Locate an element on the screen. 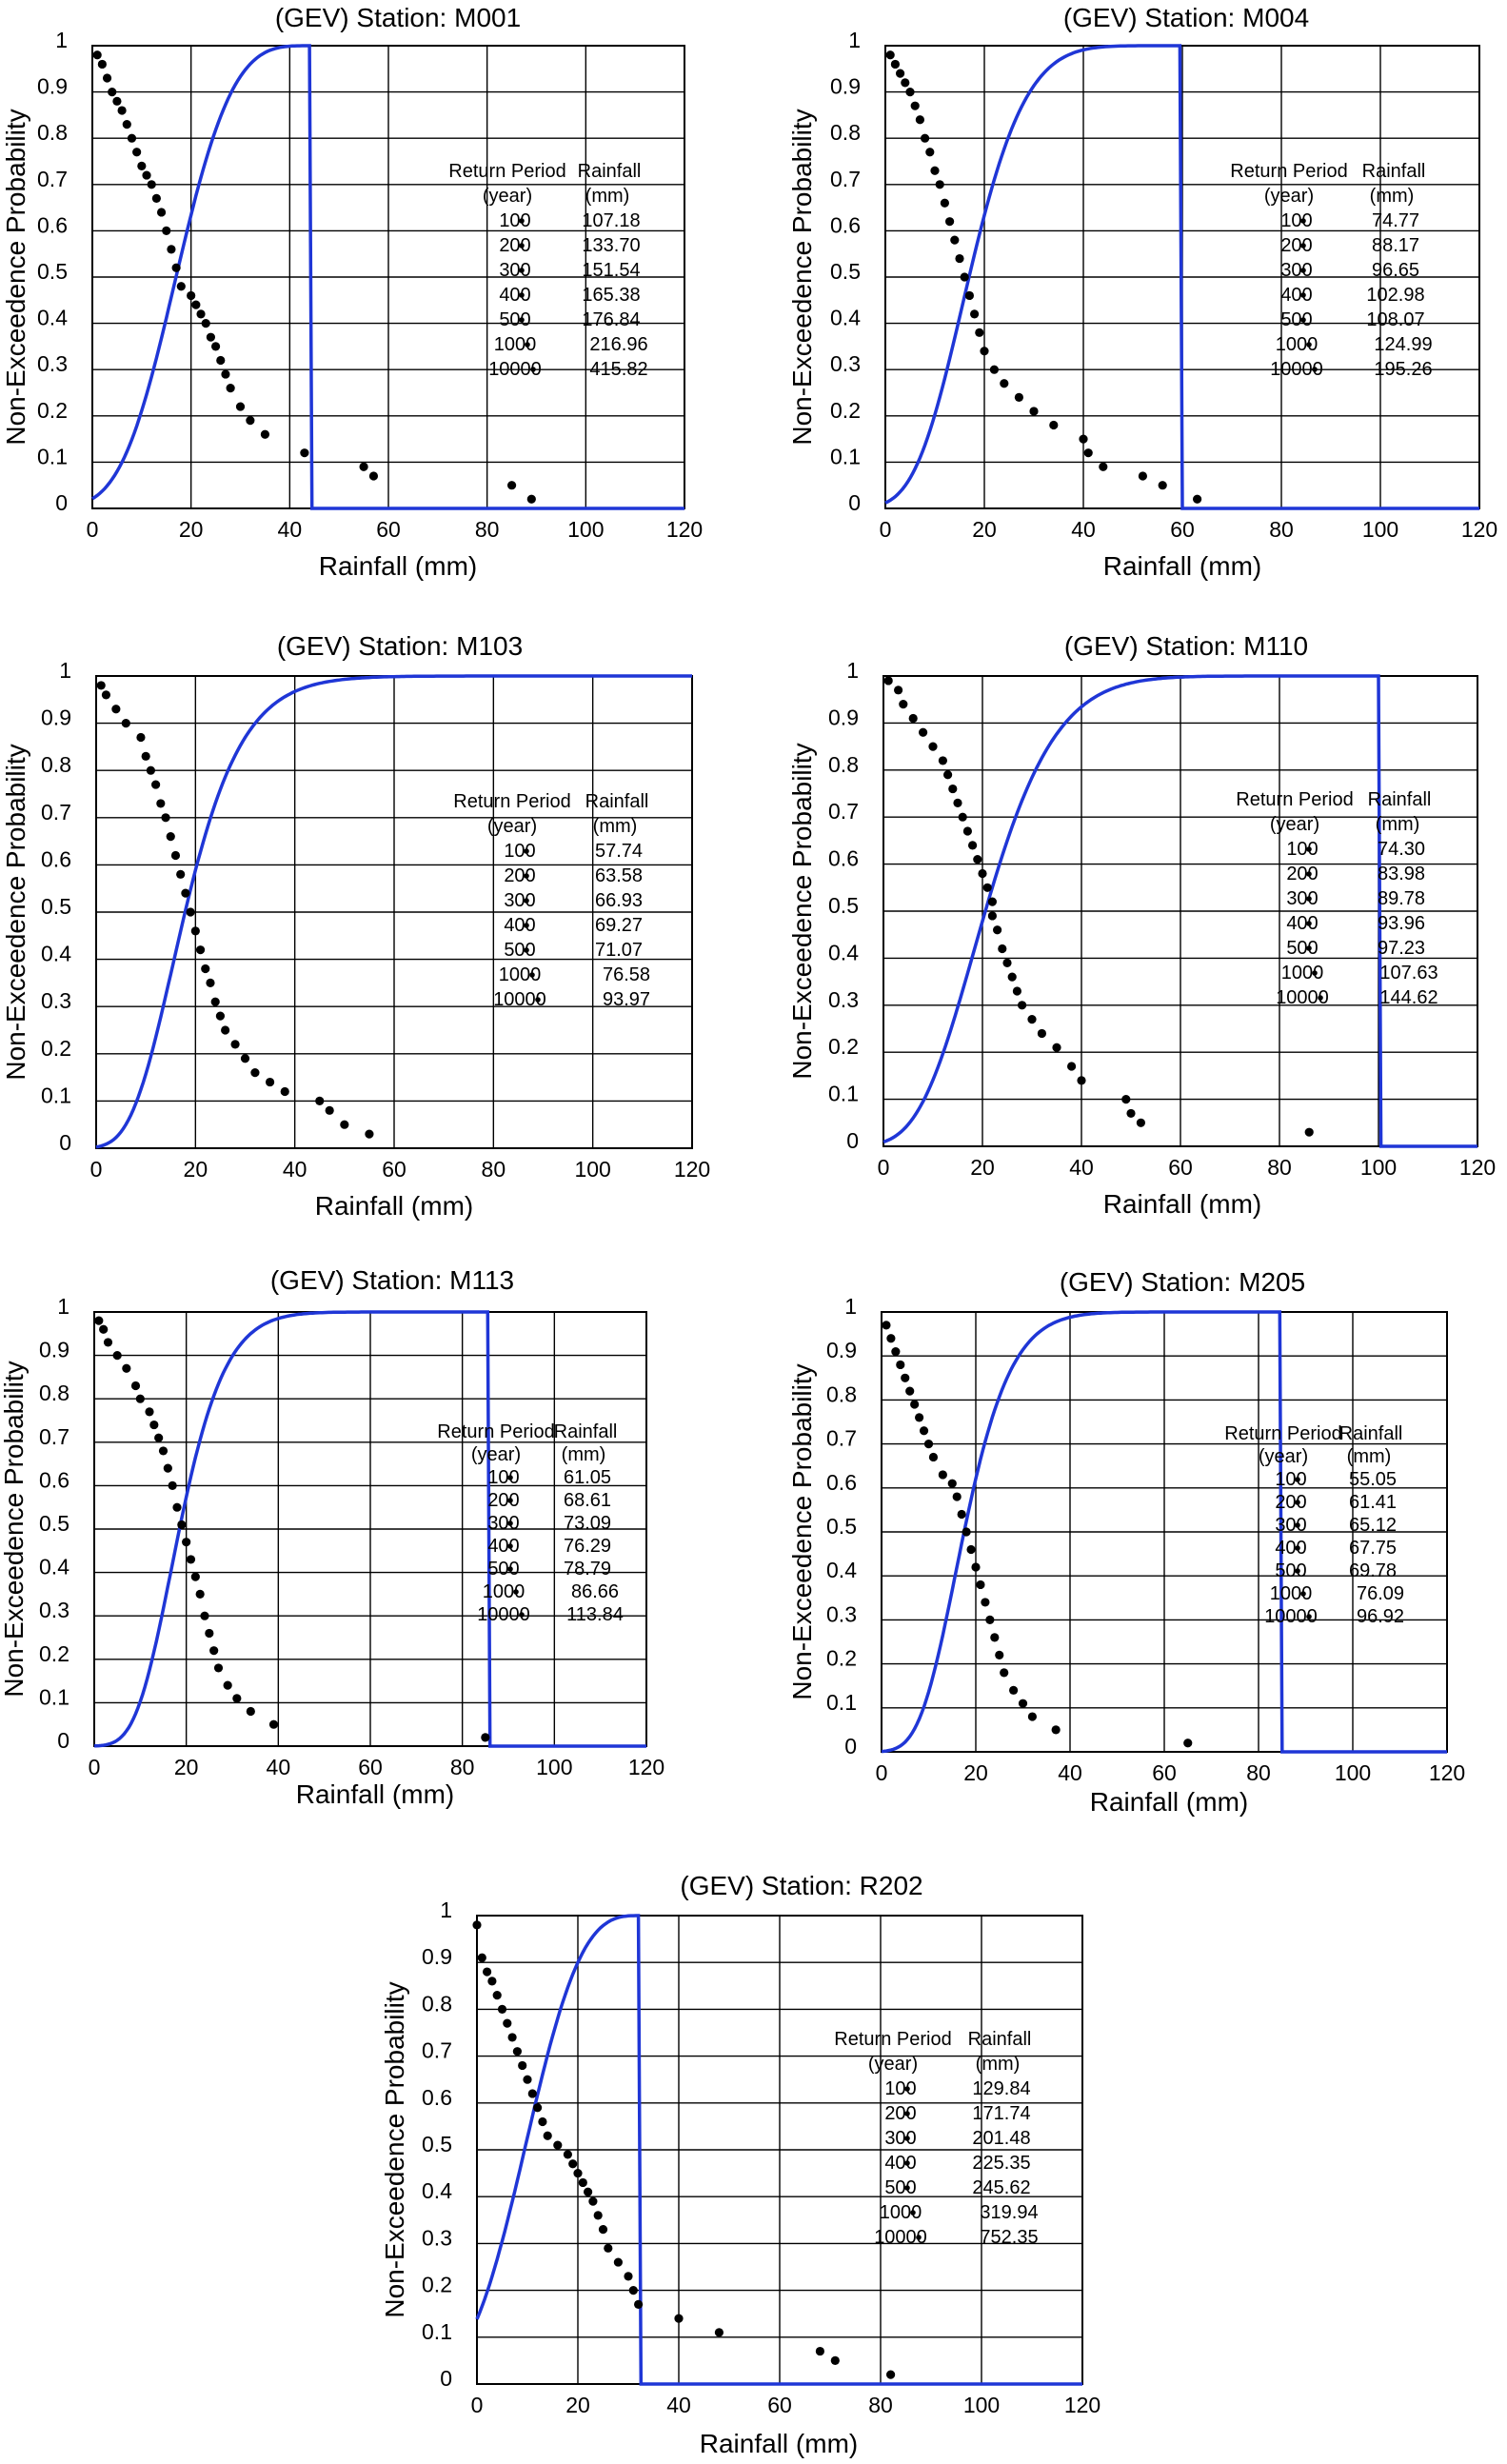  legend-period: 400 is located at coordinates (1290, 1548).